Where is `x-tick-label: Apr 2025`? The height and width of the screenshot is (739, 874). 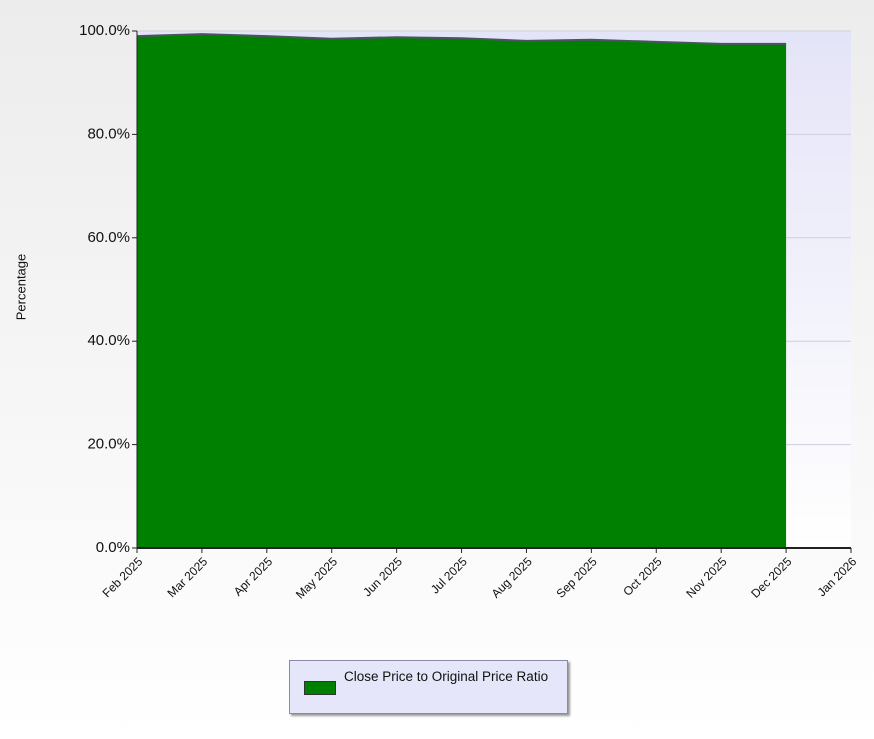
x-tick-label: Apr 2025 is located at coordinates (253, 576).